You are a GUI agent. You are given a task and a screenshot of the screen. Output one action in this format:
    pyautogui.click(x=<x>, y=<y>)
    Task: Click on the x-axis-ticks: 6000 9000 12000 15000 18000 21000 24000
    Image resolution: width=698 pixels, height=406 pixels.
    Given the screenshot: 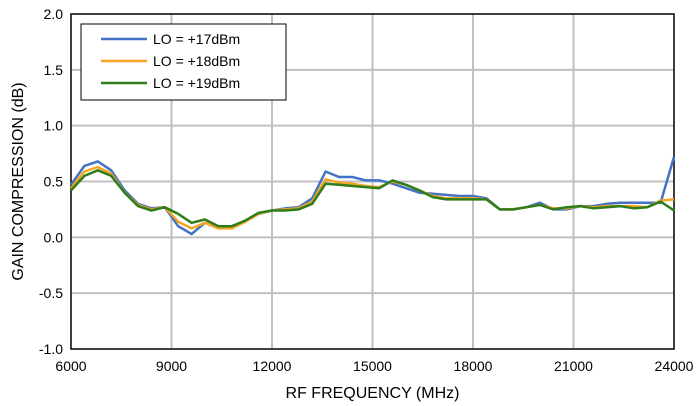 What is the action you would take?
    pyautogui.click(x=374, y=366)
    